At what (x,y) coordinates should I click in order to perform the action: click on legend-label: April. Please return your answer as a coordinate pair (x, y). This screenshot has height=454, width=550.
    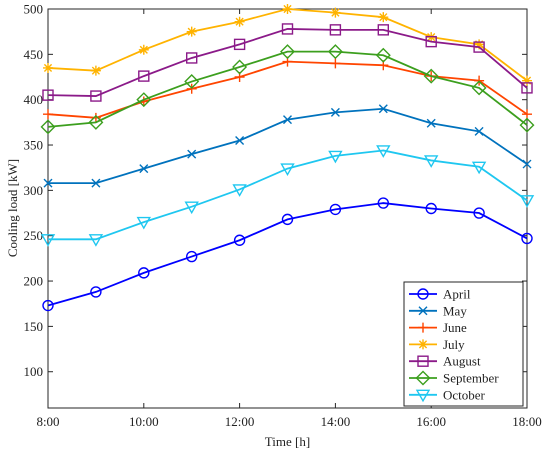
    Looking at the image, I should click on (457, 294).